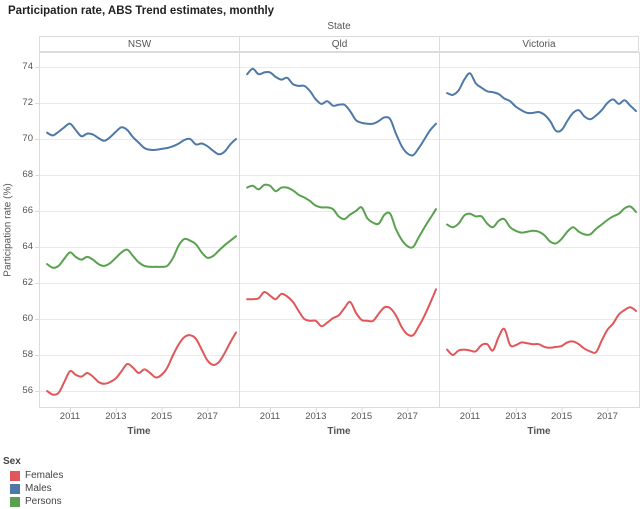  Describe the element at coordinates (116, 416) in the screenshot. I see `x-tick-label-nsw-2013: 2013` at that location.